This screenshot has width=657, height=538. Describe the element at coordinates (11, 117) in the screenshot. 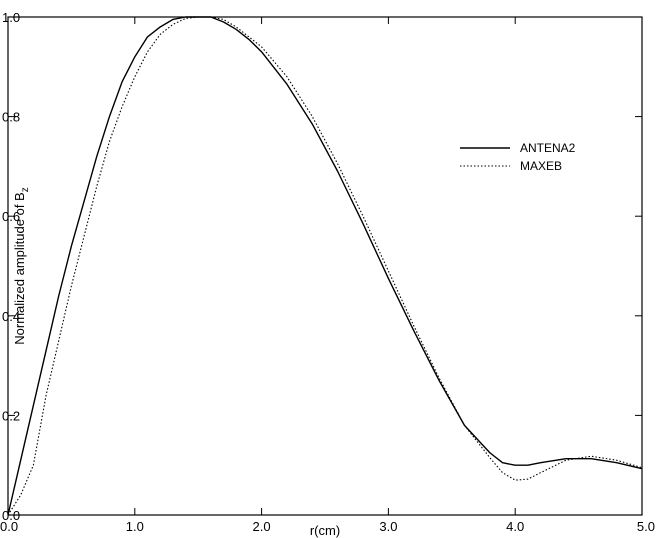

I see `y-tick-label-4: 0.8` at that location.